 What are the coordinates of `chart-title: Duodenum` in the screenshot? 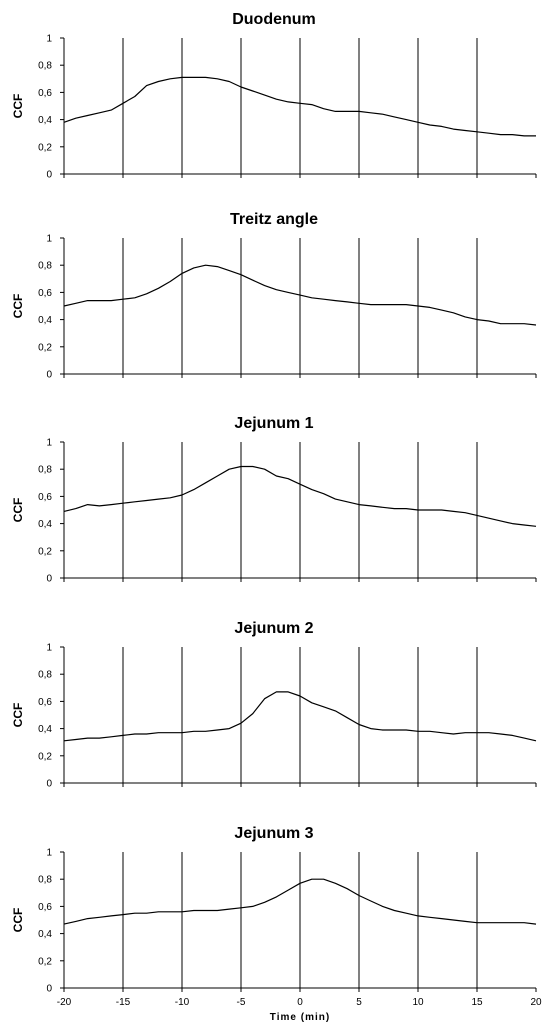 It's located at (274, 19).